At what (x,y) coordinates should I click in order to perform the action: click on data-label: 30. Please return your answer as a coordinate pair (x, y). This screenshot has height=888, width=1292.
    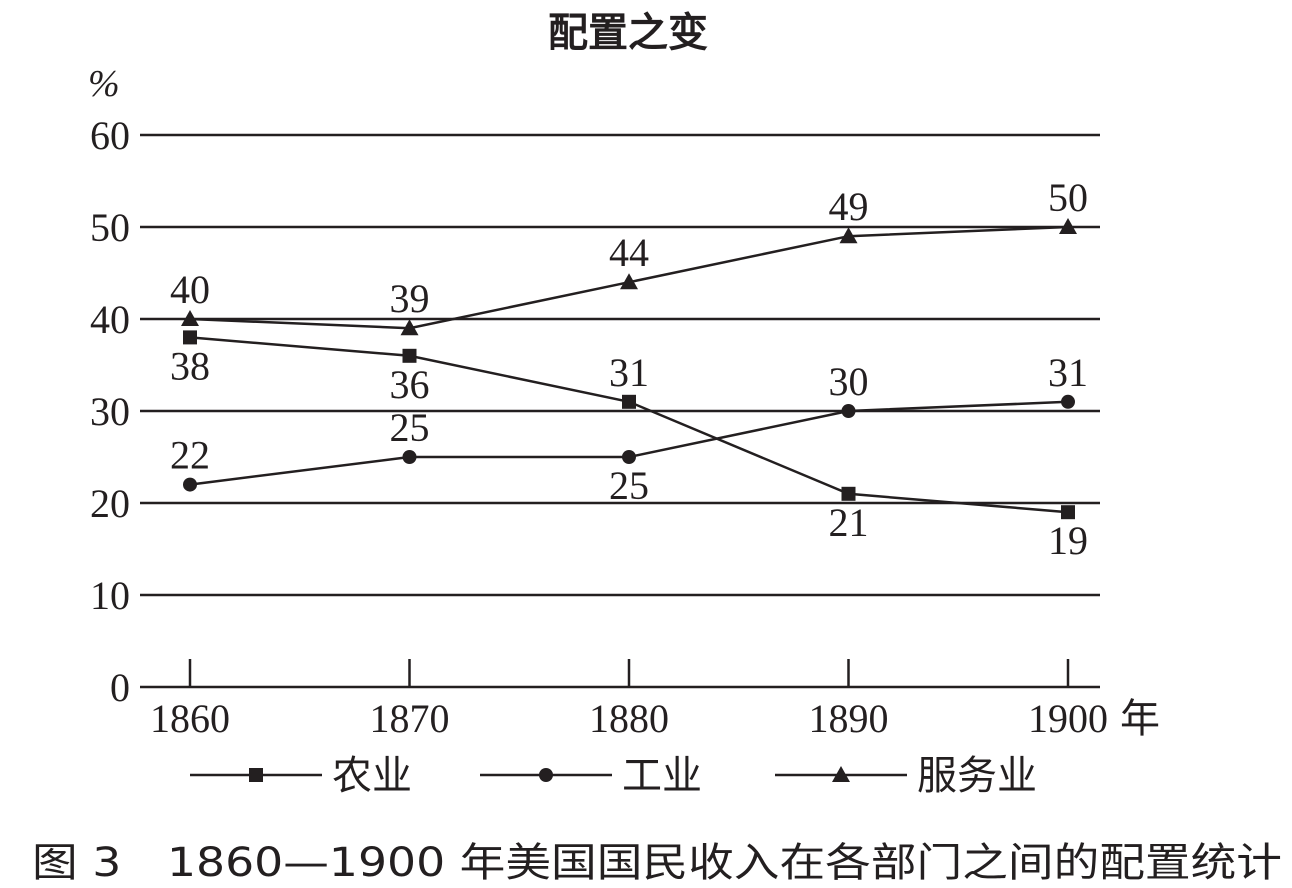
    Looking at the image, I should click on (849, 381).